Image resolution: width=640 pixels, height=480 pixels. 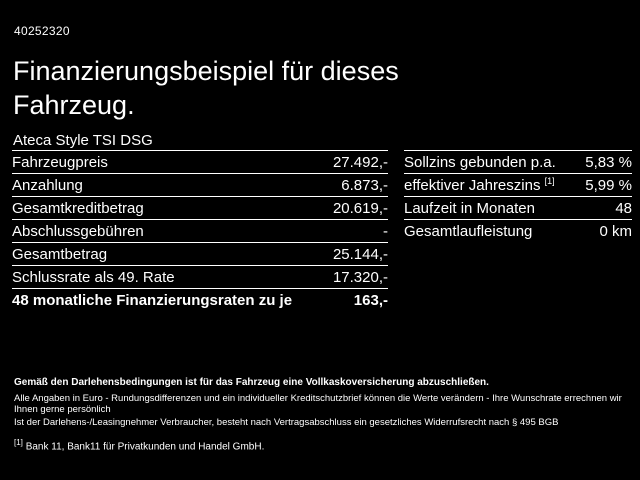 I want to click on table-row-anzahlung: Anzahlung 6.873,-, so click(x=200, y=184).